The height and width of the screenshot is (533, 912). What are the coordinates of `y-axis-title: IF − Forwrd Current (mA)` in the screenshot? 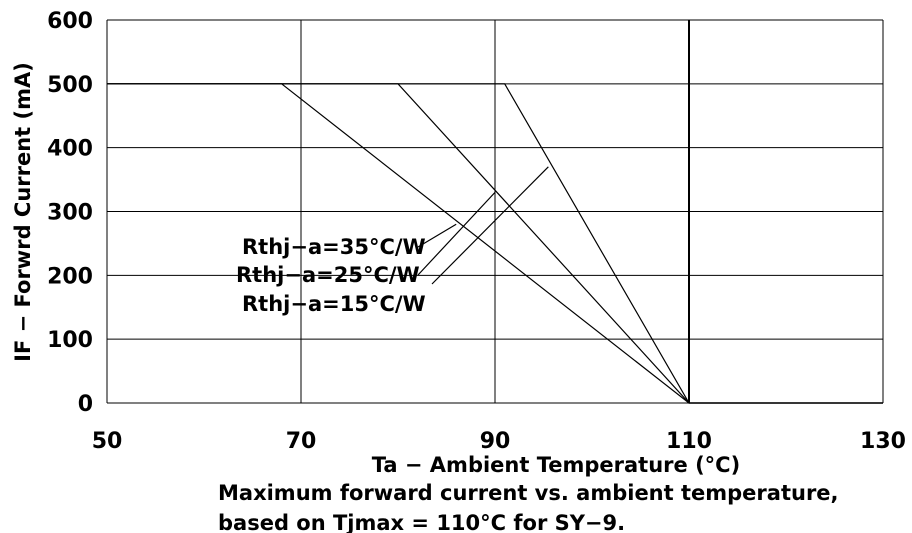 It's located at (23, 212).